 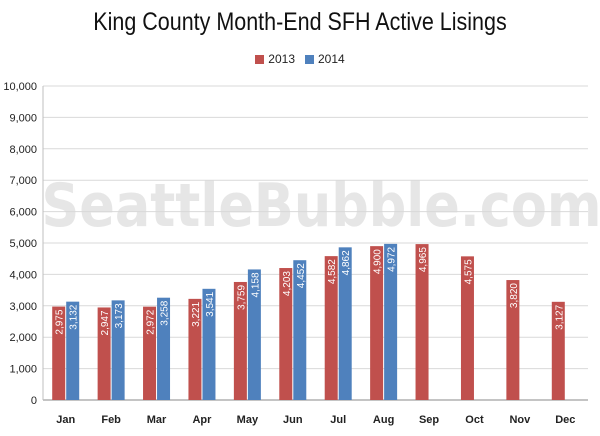 I want to click on data-label: 4,582, so click(x=332, y=271).